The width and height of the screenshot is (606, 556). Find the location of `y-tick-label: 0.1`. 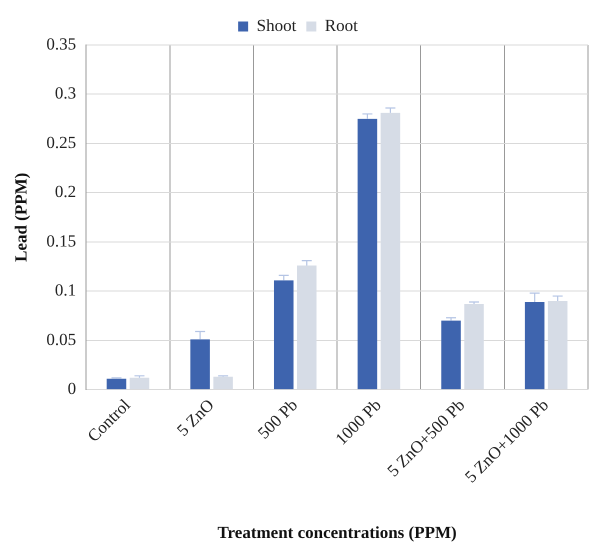

y-tick-label: 0.1 is located at coordinates (65, 290).